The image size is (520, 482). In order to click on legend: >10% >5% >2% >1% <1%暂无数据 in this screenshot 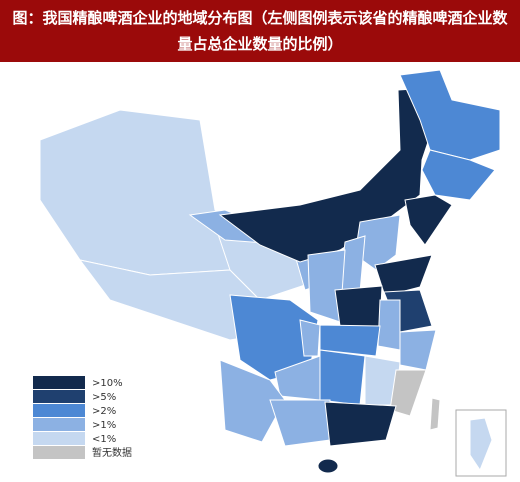, I will do `click(82, 417)`.